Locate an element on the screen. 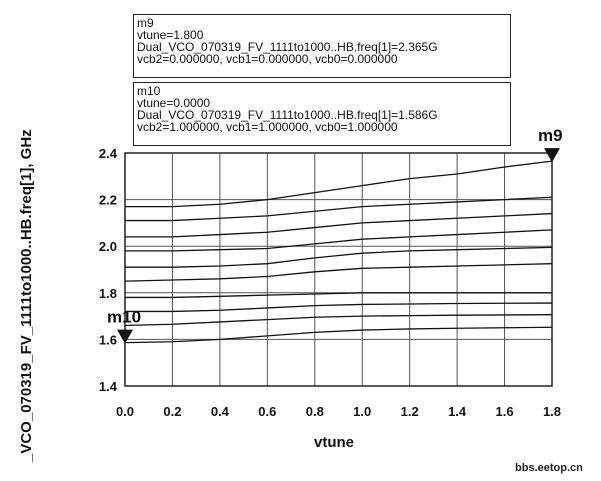 Image resolution: width=601 pixels, height=481 pixels. x-tick-label-5: 1.0 is located at coordinates (362, 411).